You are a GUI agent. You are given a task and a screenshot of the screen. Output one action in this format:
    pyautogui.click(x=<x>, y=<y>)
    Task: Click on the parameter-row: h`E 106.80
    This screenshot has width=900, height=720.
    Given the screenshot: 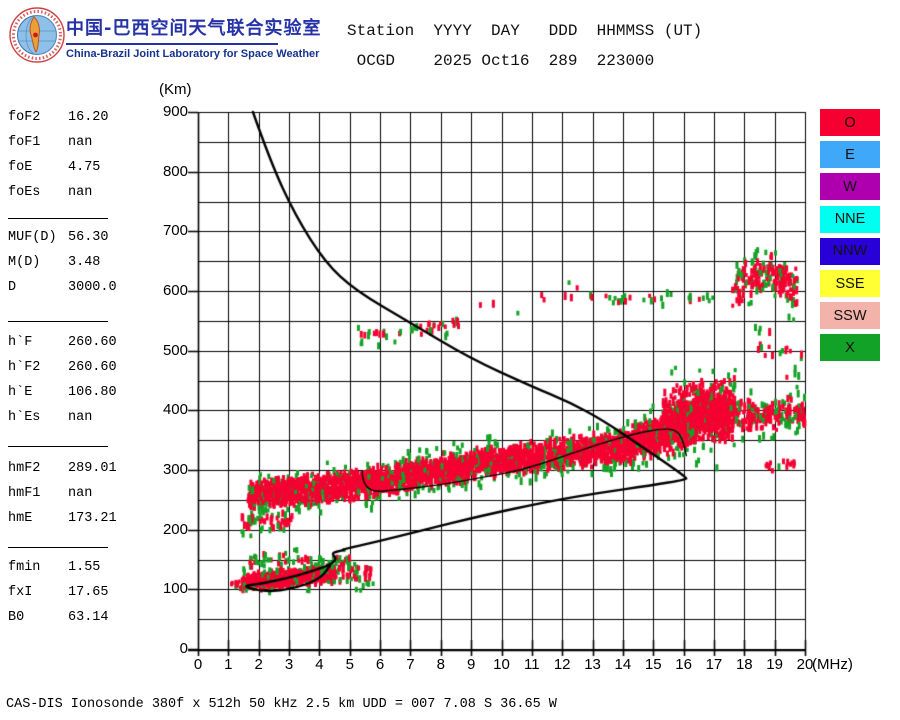 What is the action you would take?
    pyautogui.click(x=88, y=394)
    